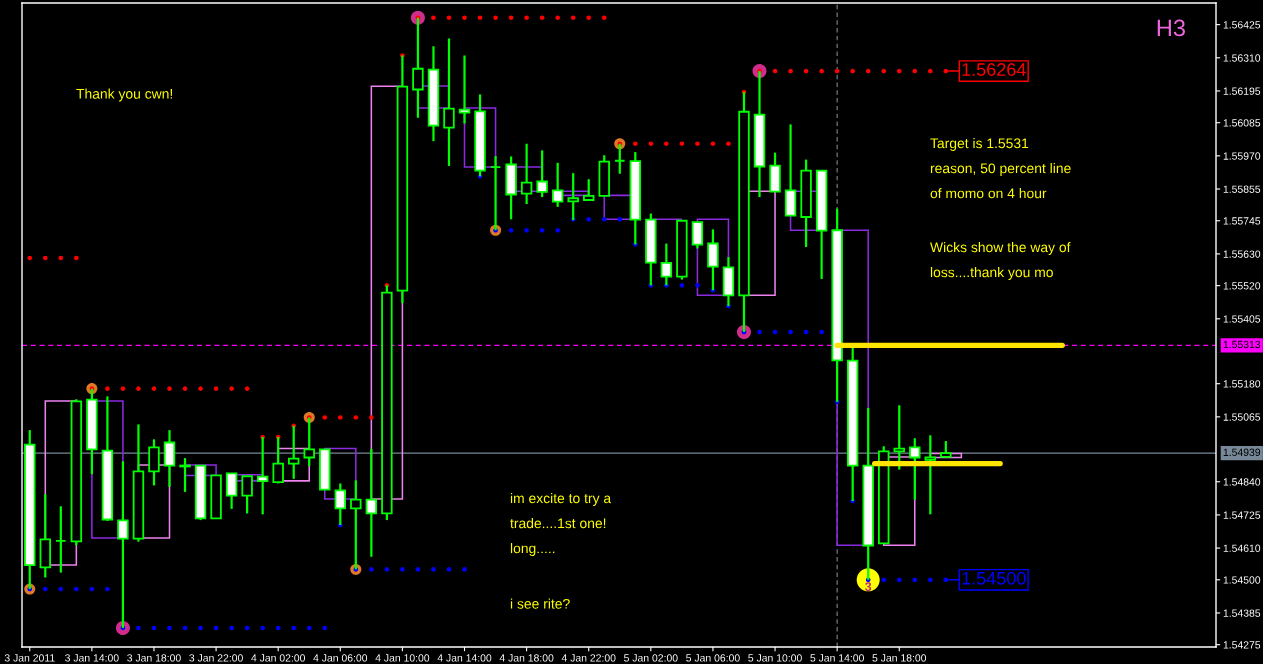 The image size is (1263, 664). I want to click on y-tick-label: 1.54610, so click(1242, 548).